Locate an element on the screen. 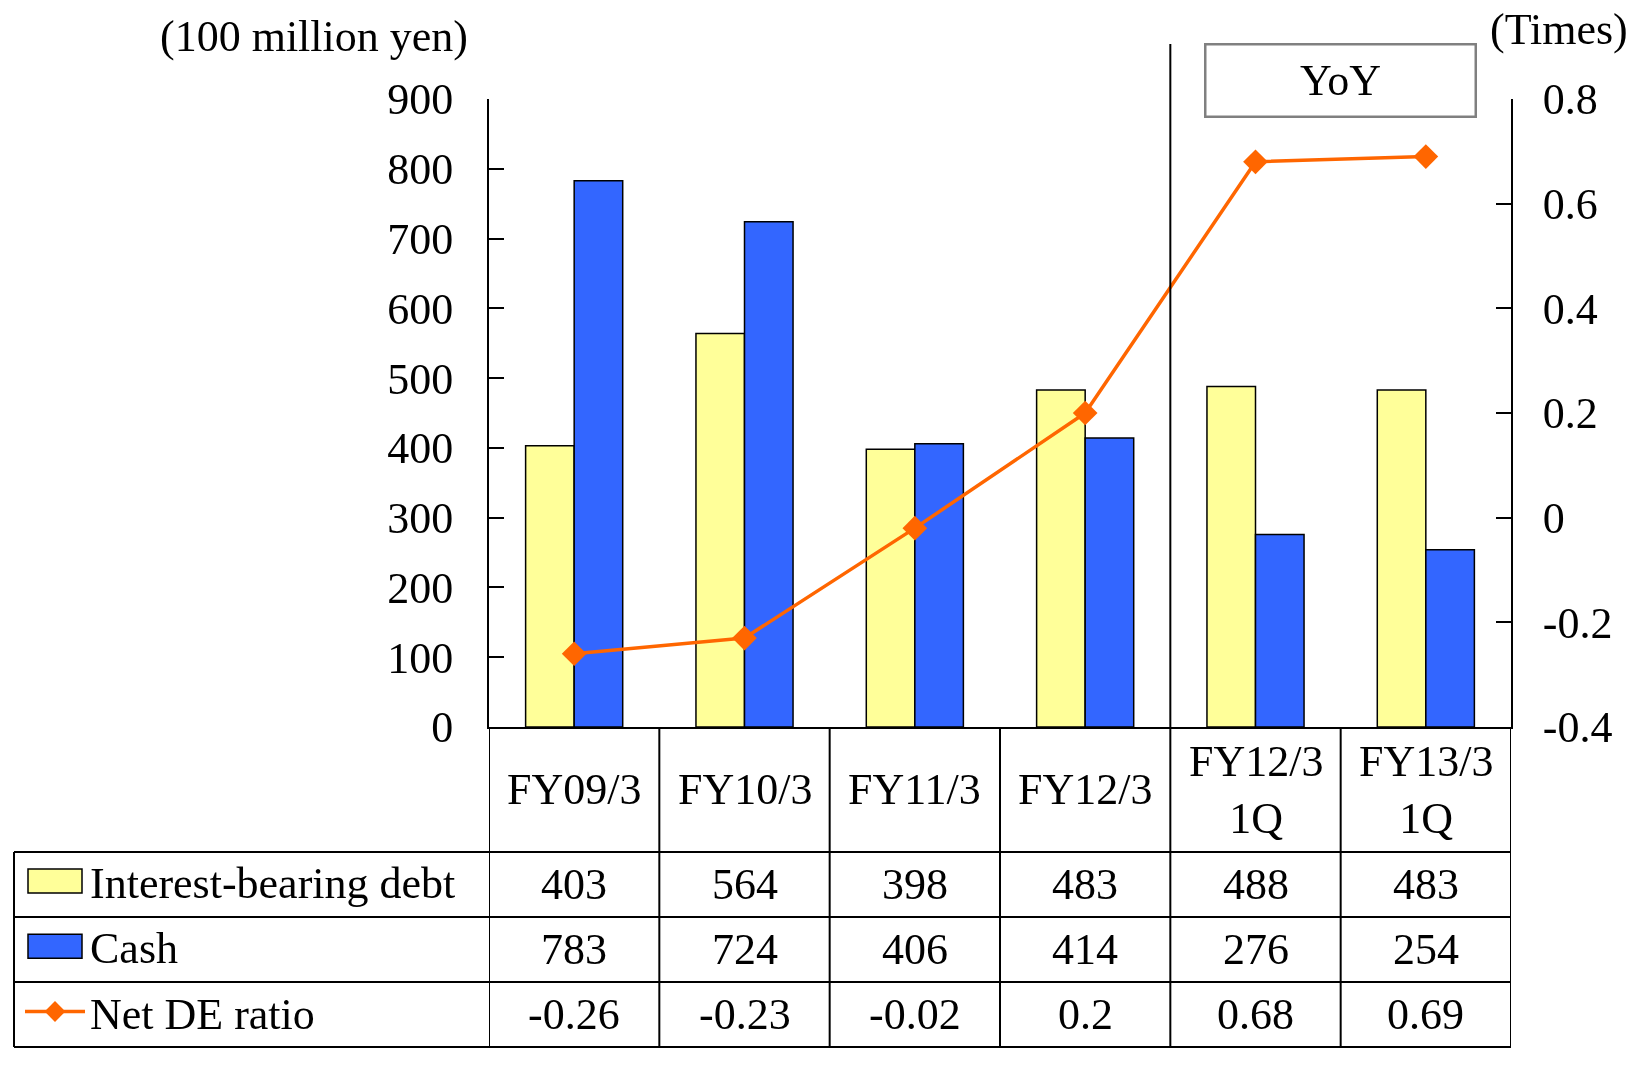  data-label: 406 is located at coordinates (915, 949).